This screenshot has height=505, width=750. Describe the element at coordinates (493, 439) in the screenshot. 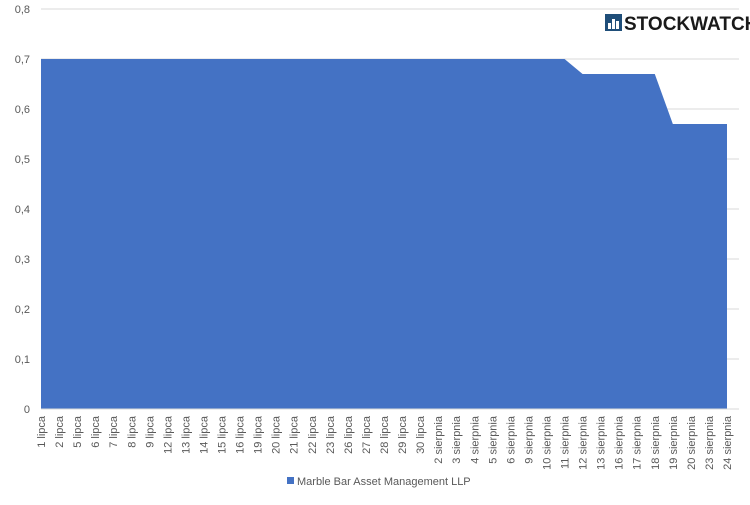

I see `x-tick-label: 5 sierpnia` at that location.